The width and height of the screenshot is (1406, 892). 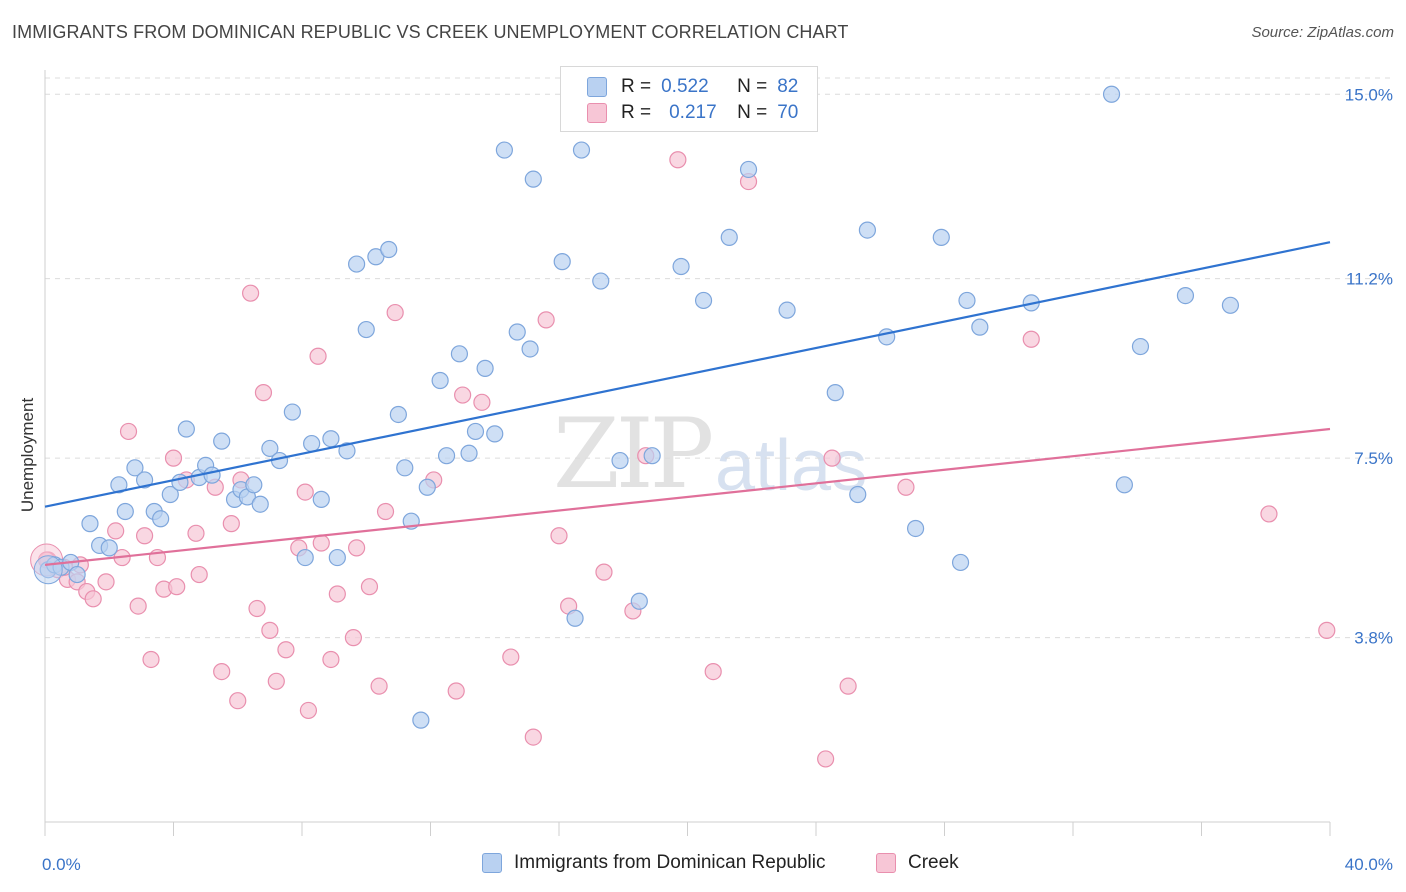 What do you see at coordinates (886, 863) in the screenshot?
I see `bottom-legend-swatch-pink` at bounding box center [886, 863].